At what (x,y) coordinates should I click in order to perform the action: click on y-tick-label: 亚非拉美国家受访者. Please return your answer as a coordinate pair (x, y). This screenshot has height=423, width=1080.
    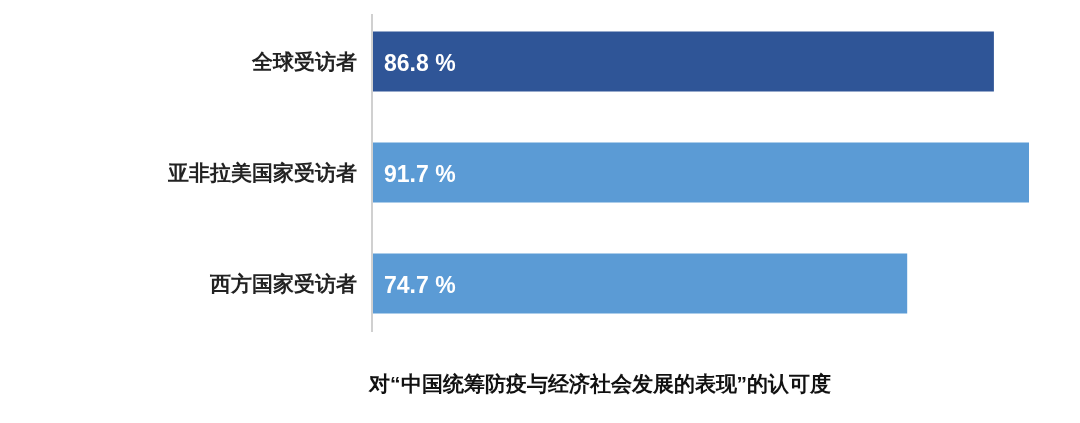
    Looking at the image, I should click on (262, 172).